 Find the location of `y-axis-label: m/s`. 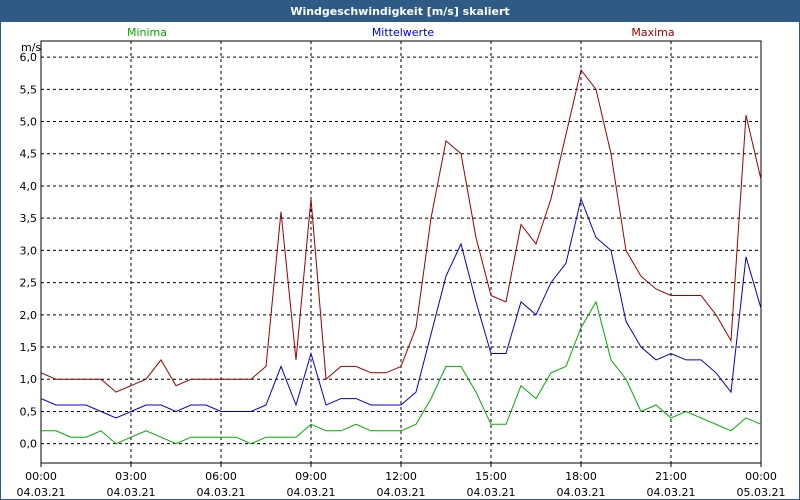

y-axis-label: m/s is located at coordinates (31, 47).